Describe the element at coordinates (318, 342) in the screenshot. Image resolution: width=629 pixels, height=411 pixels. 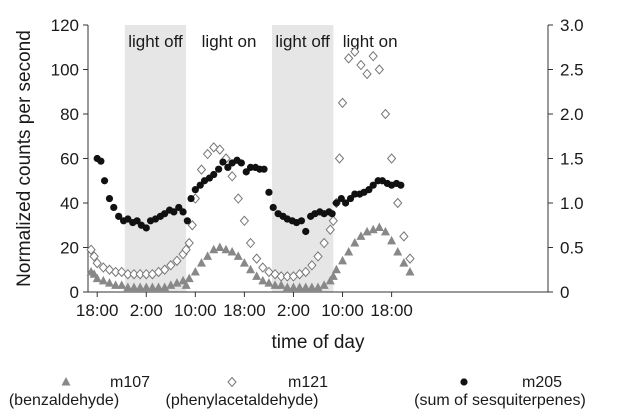
I see `x-axis-title: time of day` at that location.